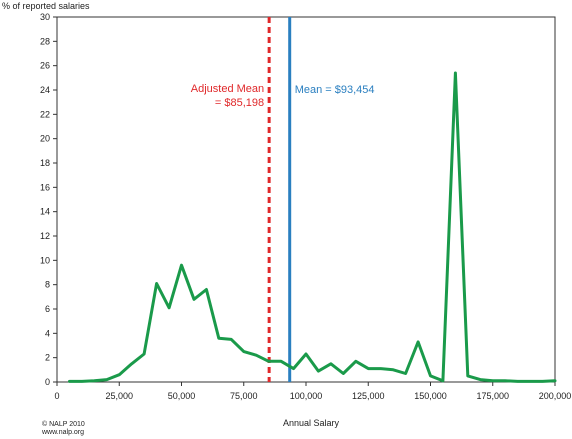 Image resolution: width=572 pixels, height=439 pixels. What do you see at coordinates (45, 66) in the screenshot?
I see `y-tick-label: 26` at bounding box center [45, 66].